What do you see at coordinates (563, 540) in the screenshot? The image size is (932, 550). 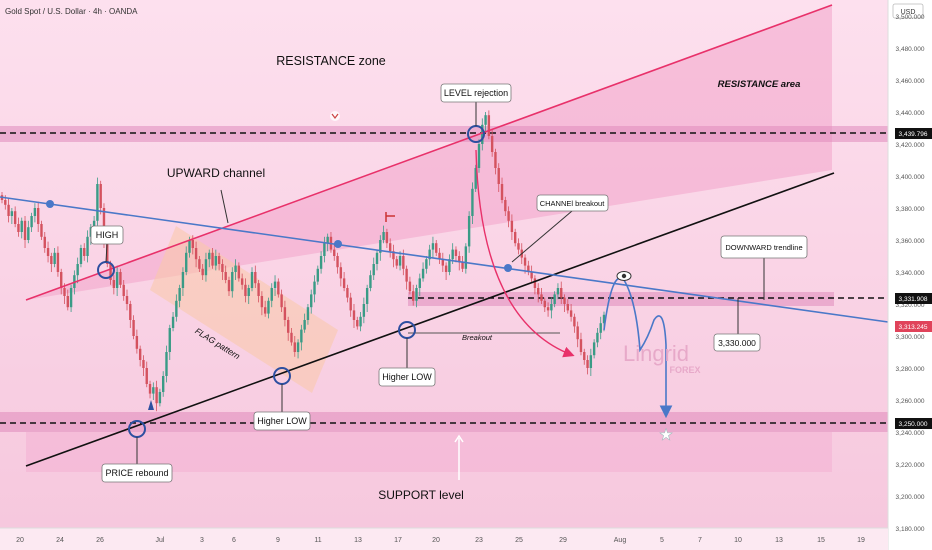 I see `x-tick-label: 29` at bounding box center [563, 540].